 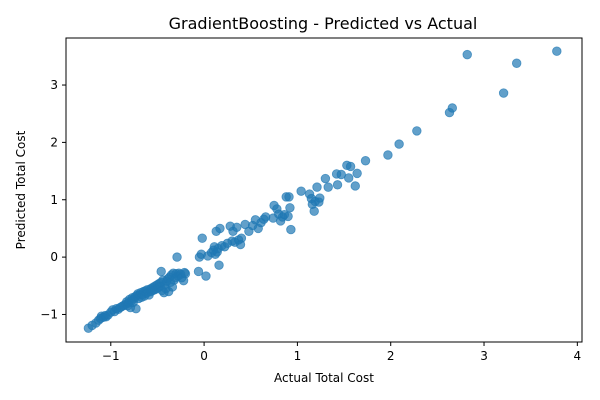 I want to click on y-tick-label: 1, so click(x=54, y=200).